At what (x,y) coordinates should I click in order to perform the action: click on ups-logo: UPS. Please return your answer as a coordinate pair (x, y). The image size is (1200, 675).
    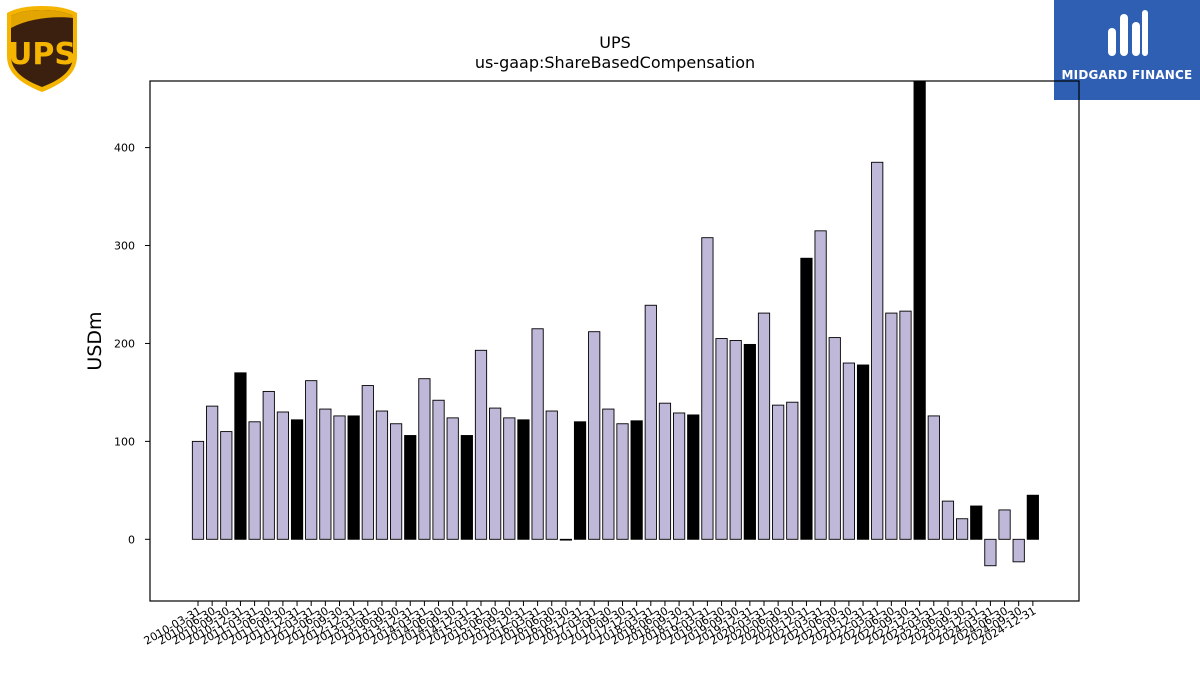
    Looking at the image, I should click on (42, 49).